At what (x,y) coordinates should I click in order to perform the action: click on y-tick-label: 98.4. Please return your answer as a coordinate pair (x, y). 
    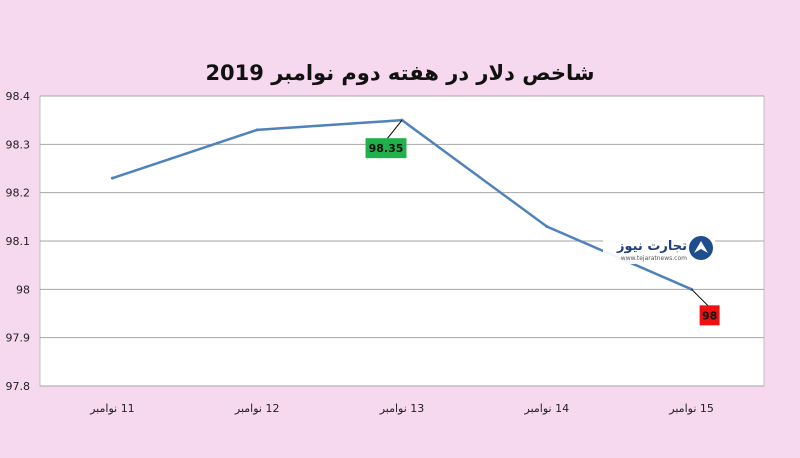
    Looking at the image, I should click on (18, 96).